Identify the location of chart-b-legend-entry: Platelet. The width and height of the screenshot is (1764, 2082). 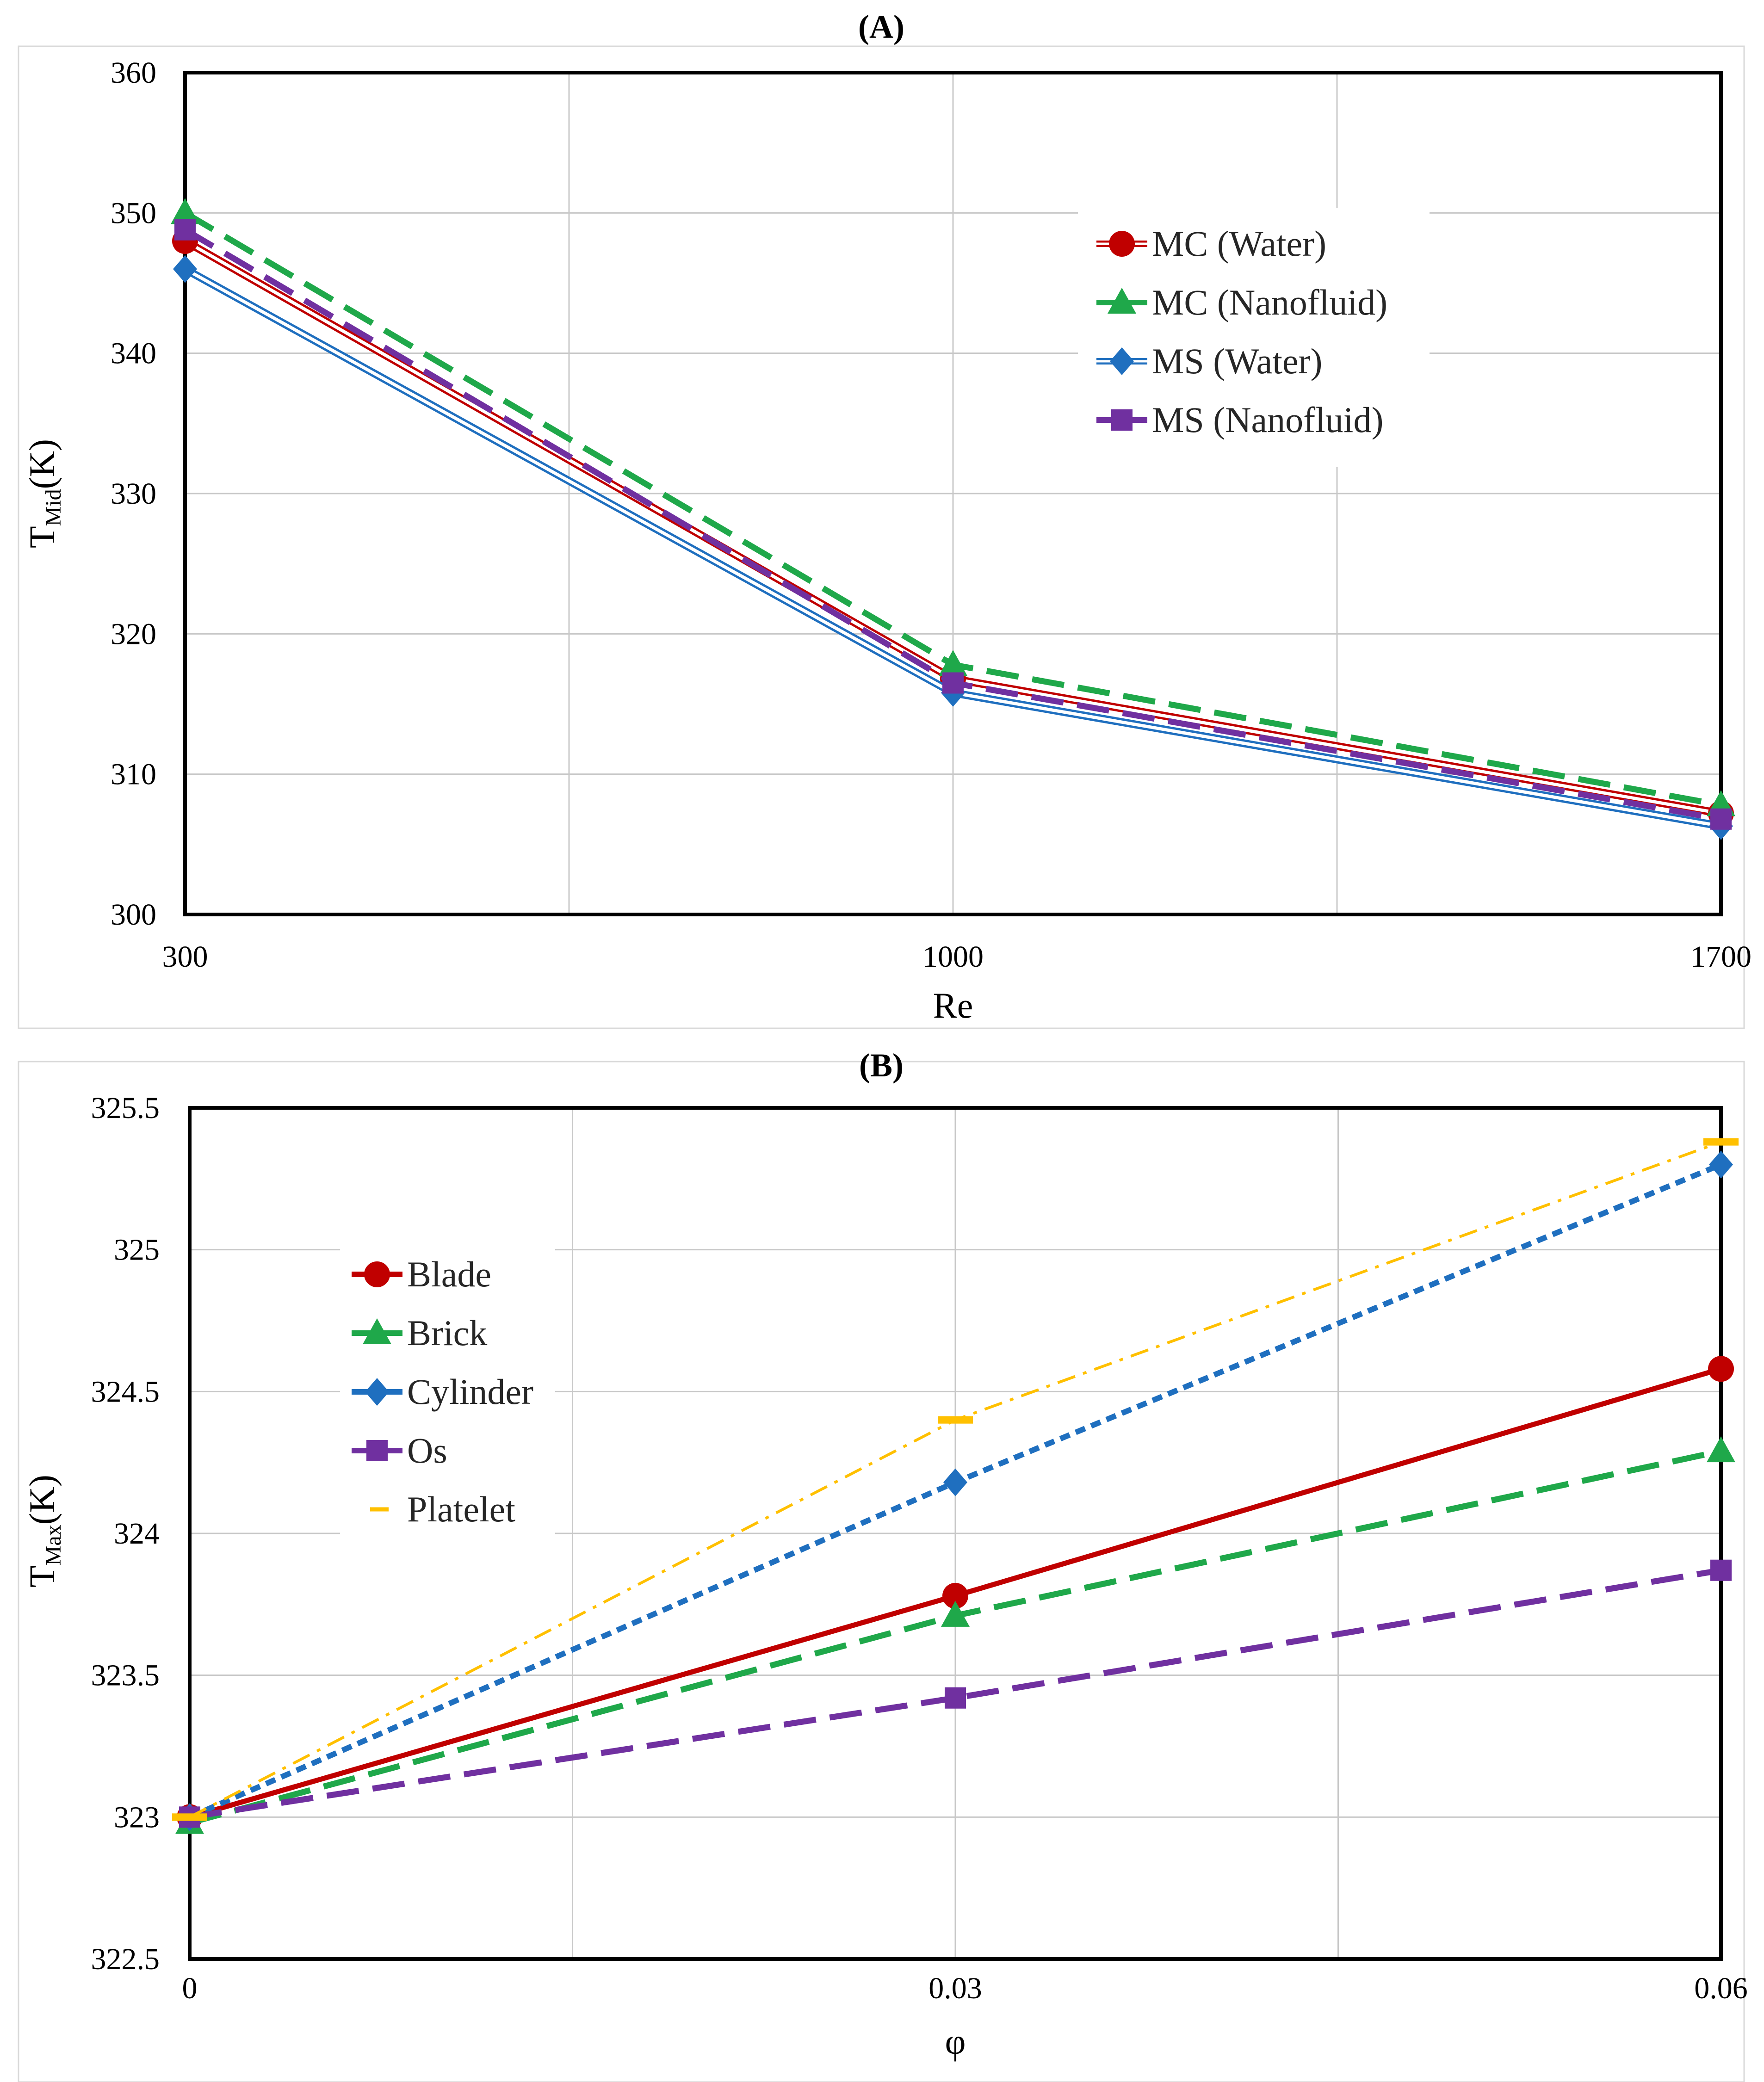
(443, 1509).